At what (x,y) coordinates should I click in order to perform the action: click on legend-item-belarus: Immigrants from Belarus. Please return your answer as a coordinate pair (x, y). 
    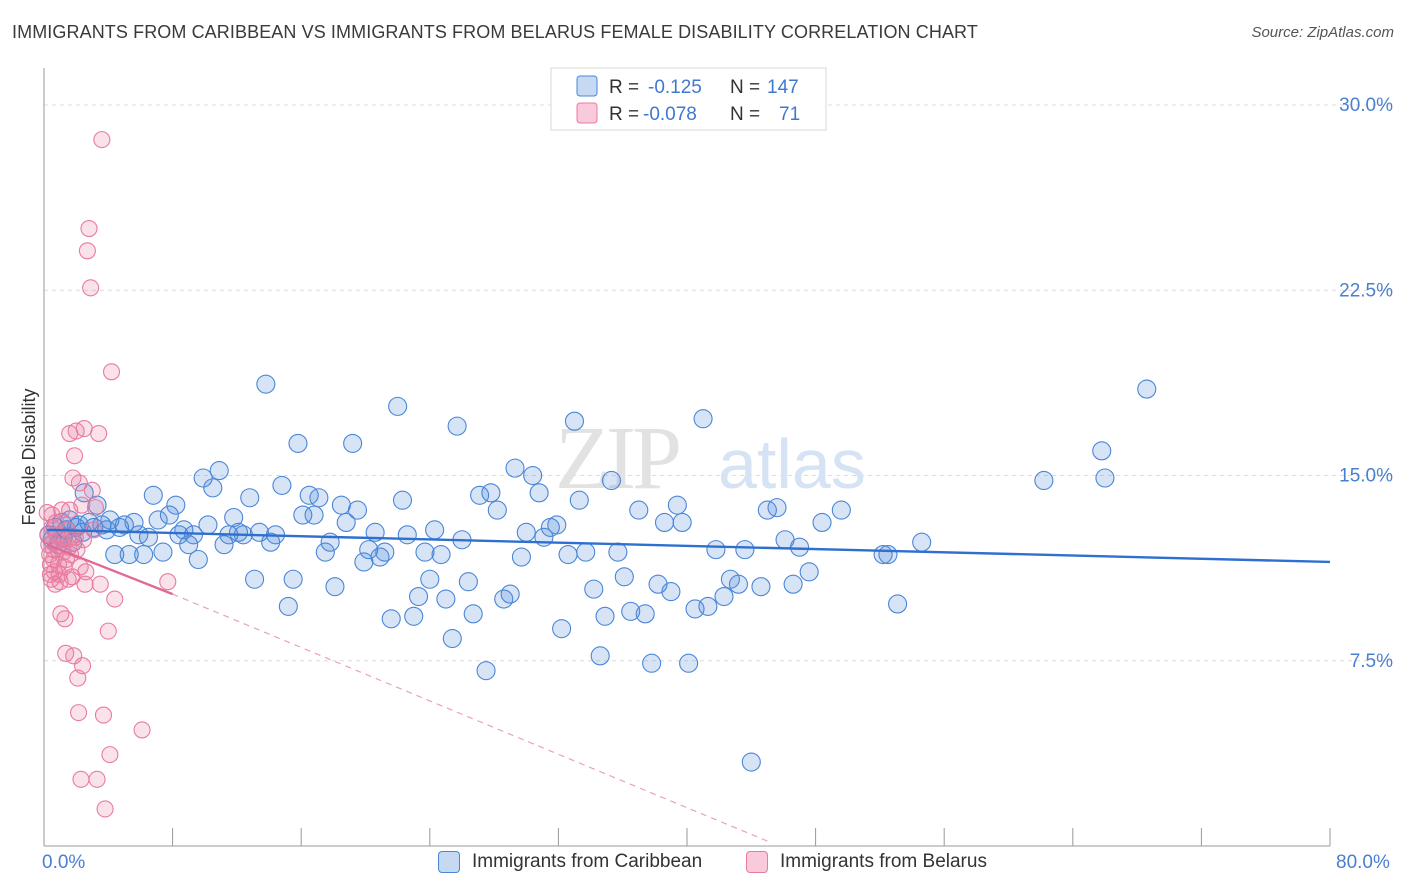
    Looking at the image, I should click on (866, 862).